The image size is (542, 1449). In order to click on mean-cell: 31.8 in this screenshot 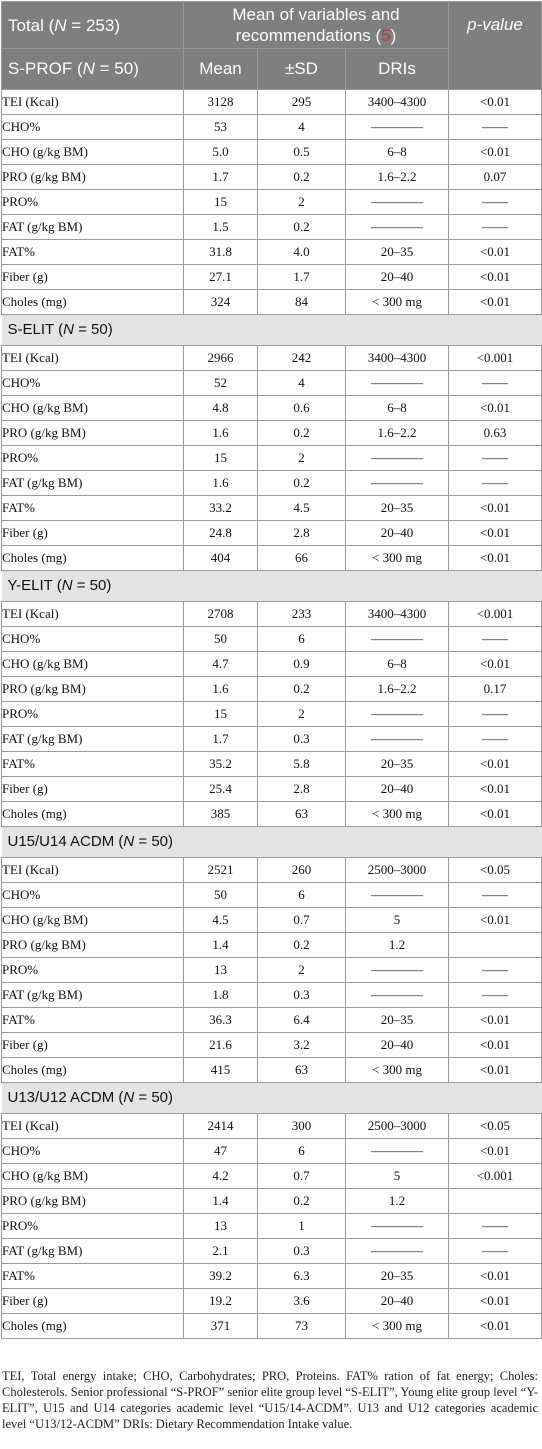, I will do `click(220, 252)`.